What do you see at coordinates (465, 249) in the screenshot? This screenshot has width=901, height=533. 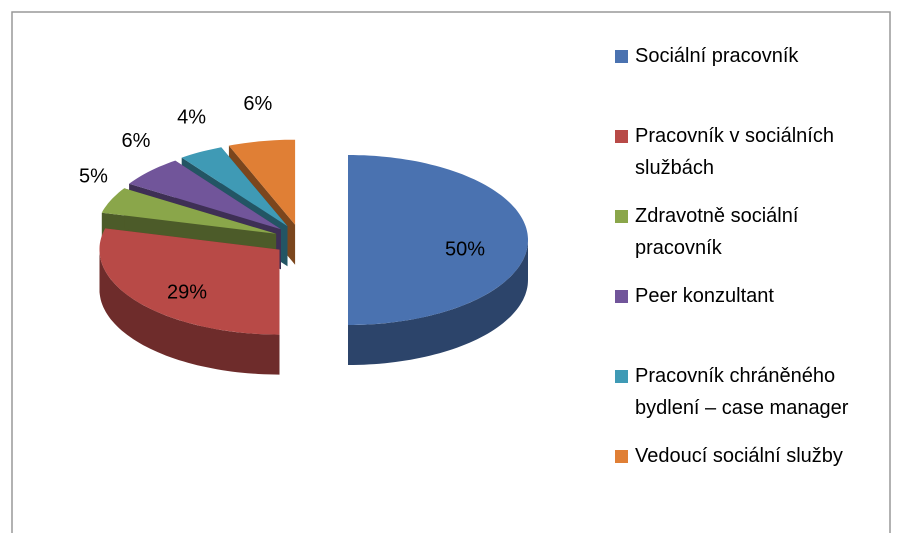 I see `data-label: 50%` at bounding box center [465, 249].